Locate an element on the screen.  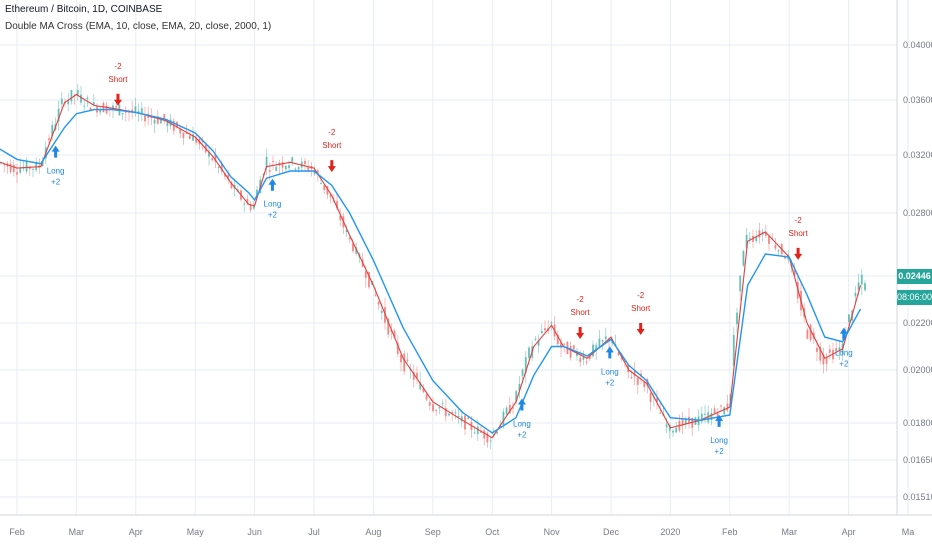
time-tick-label: 2020 is located at coordinates (670, 532).